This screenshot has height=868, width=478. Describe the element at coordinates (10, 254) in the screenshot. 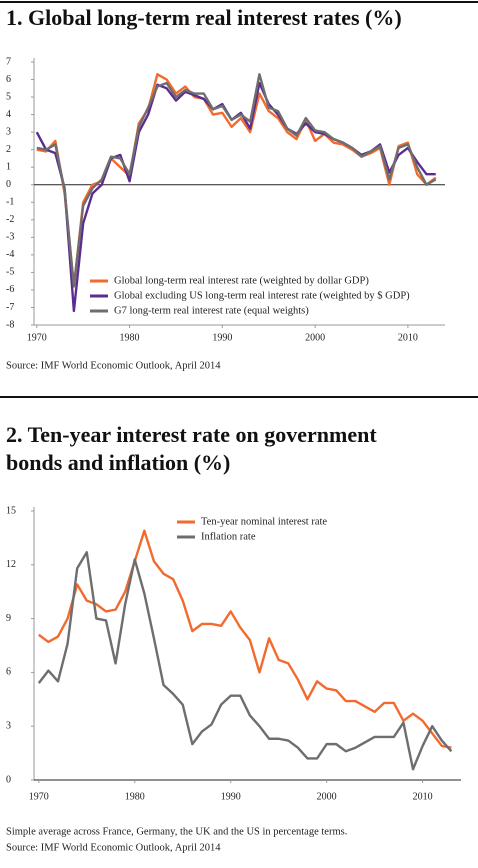

I see `y-tick-label: -4` at that location.